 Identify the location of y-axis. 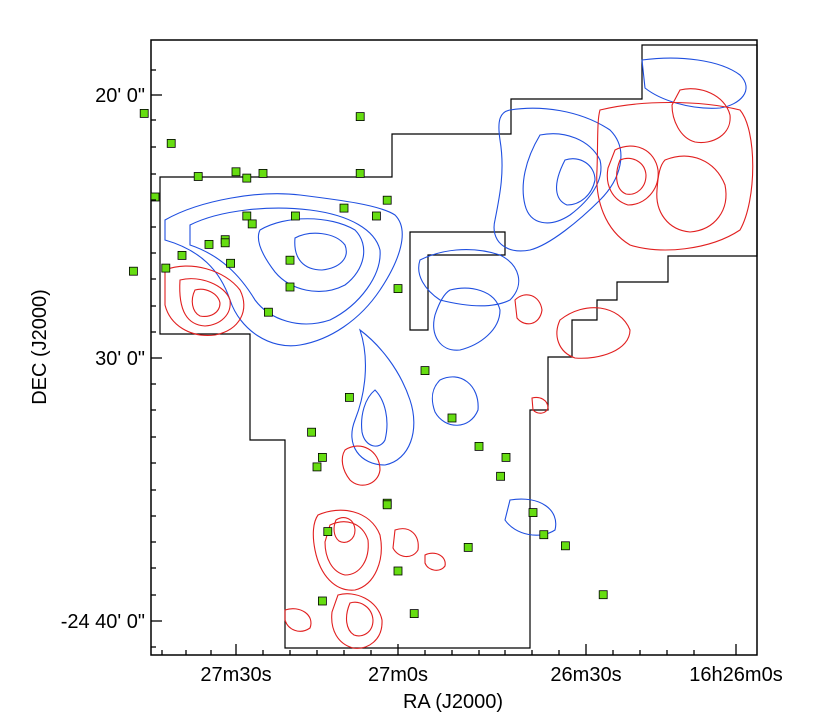
(156, 358).